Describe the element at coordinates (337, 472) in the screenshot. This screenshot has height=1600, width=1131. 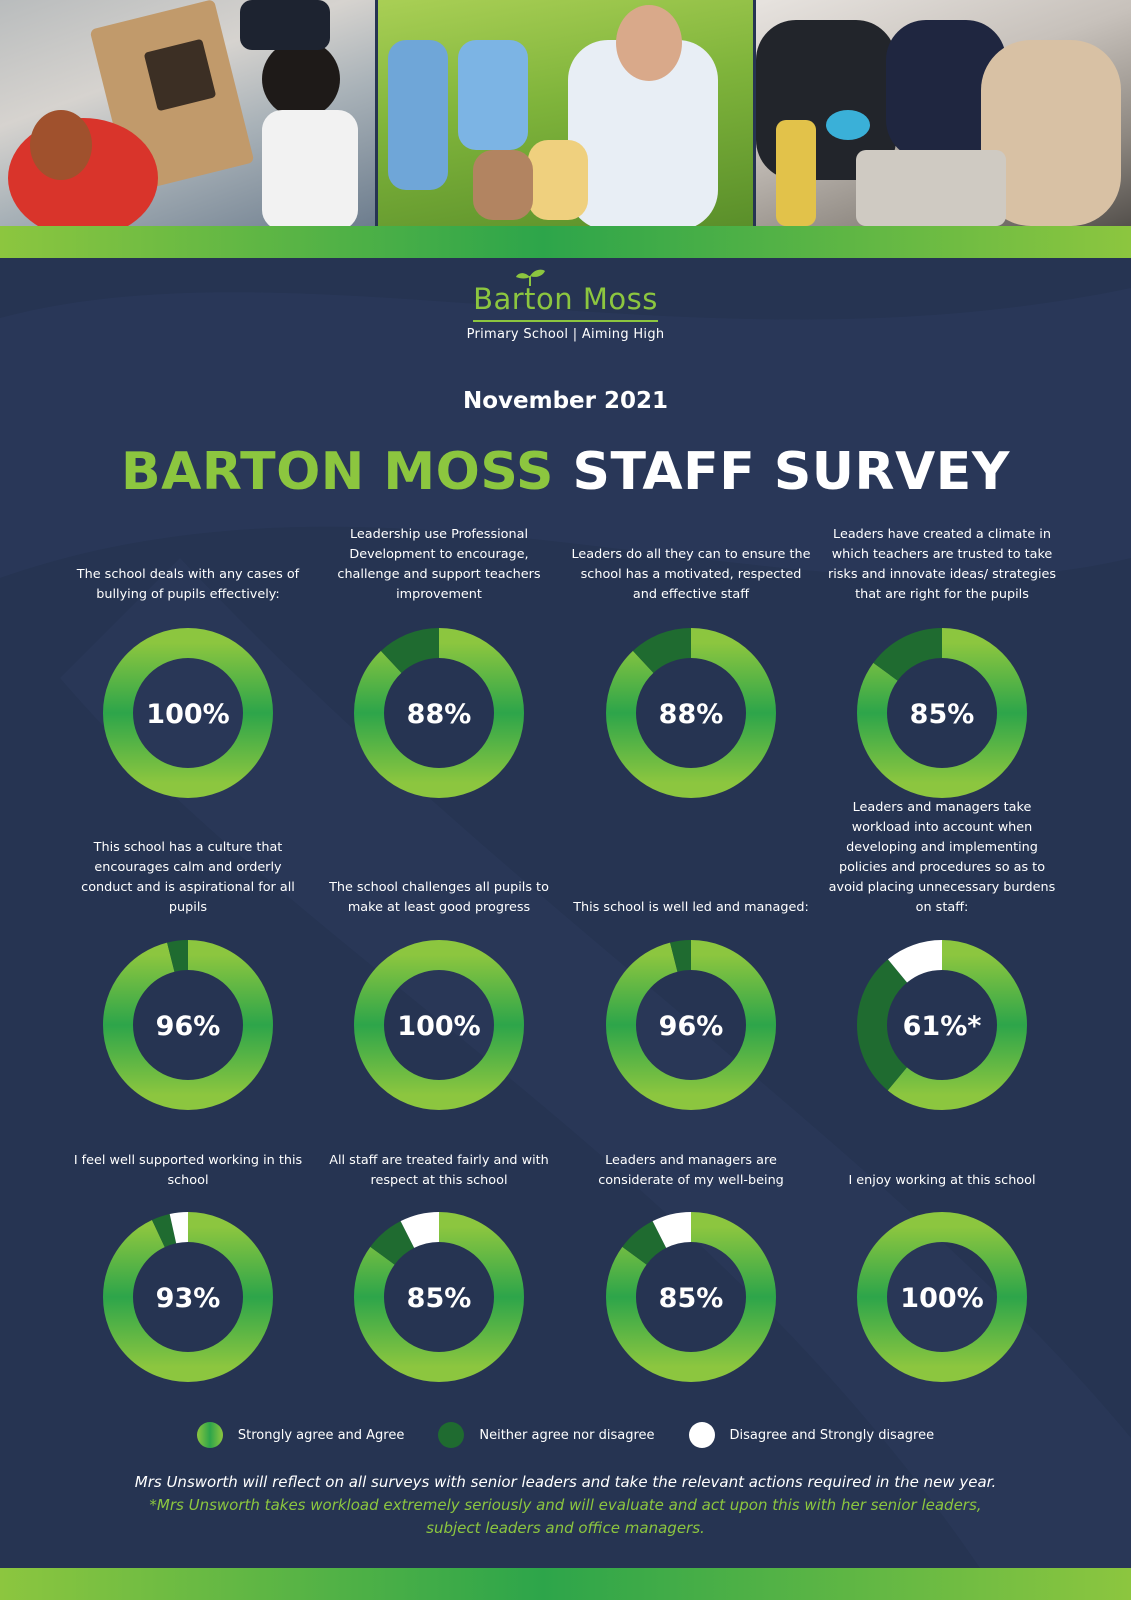
I see `title-school-name: BARTON MOSS` at that location.